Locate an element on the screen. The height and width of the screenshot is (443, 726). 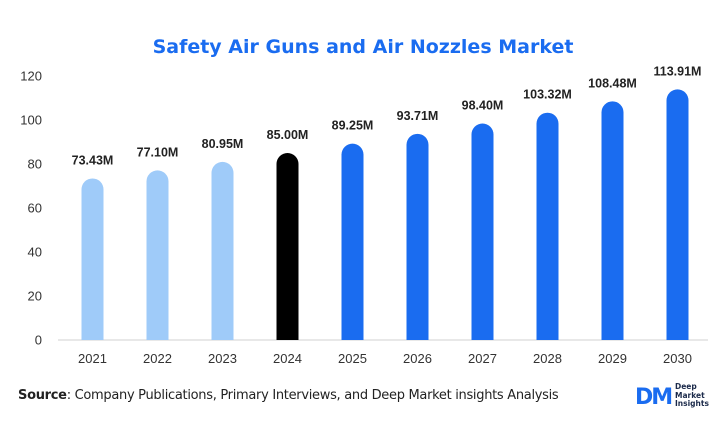
x-tick-label-2022: 2022 is located at coordinates (157, 358).